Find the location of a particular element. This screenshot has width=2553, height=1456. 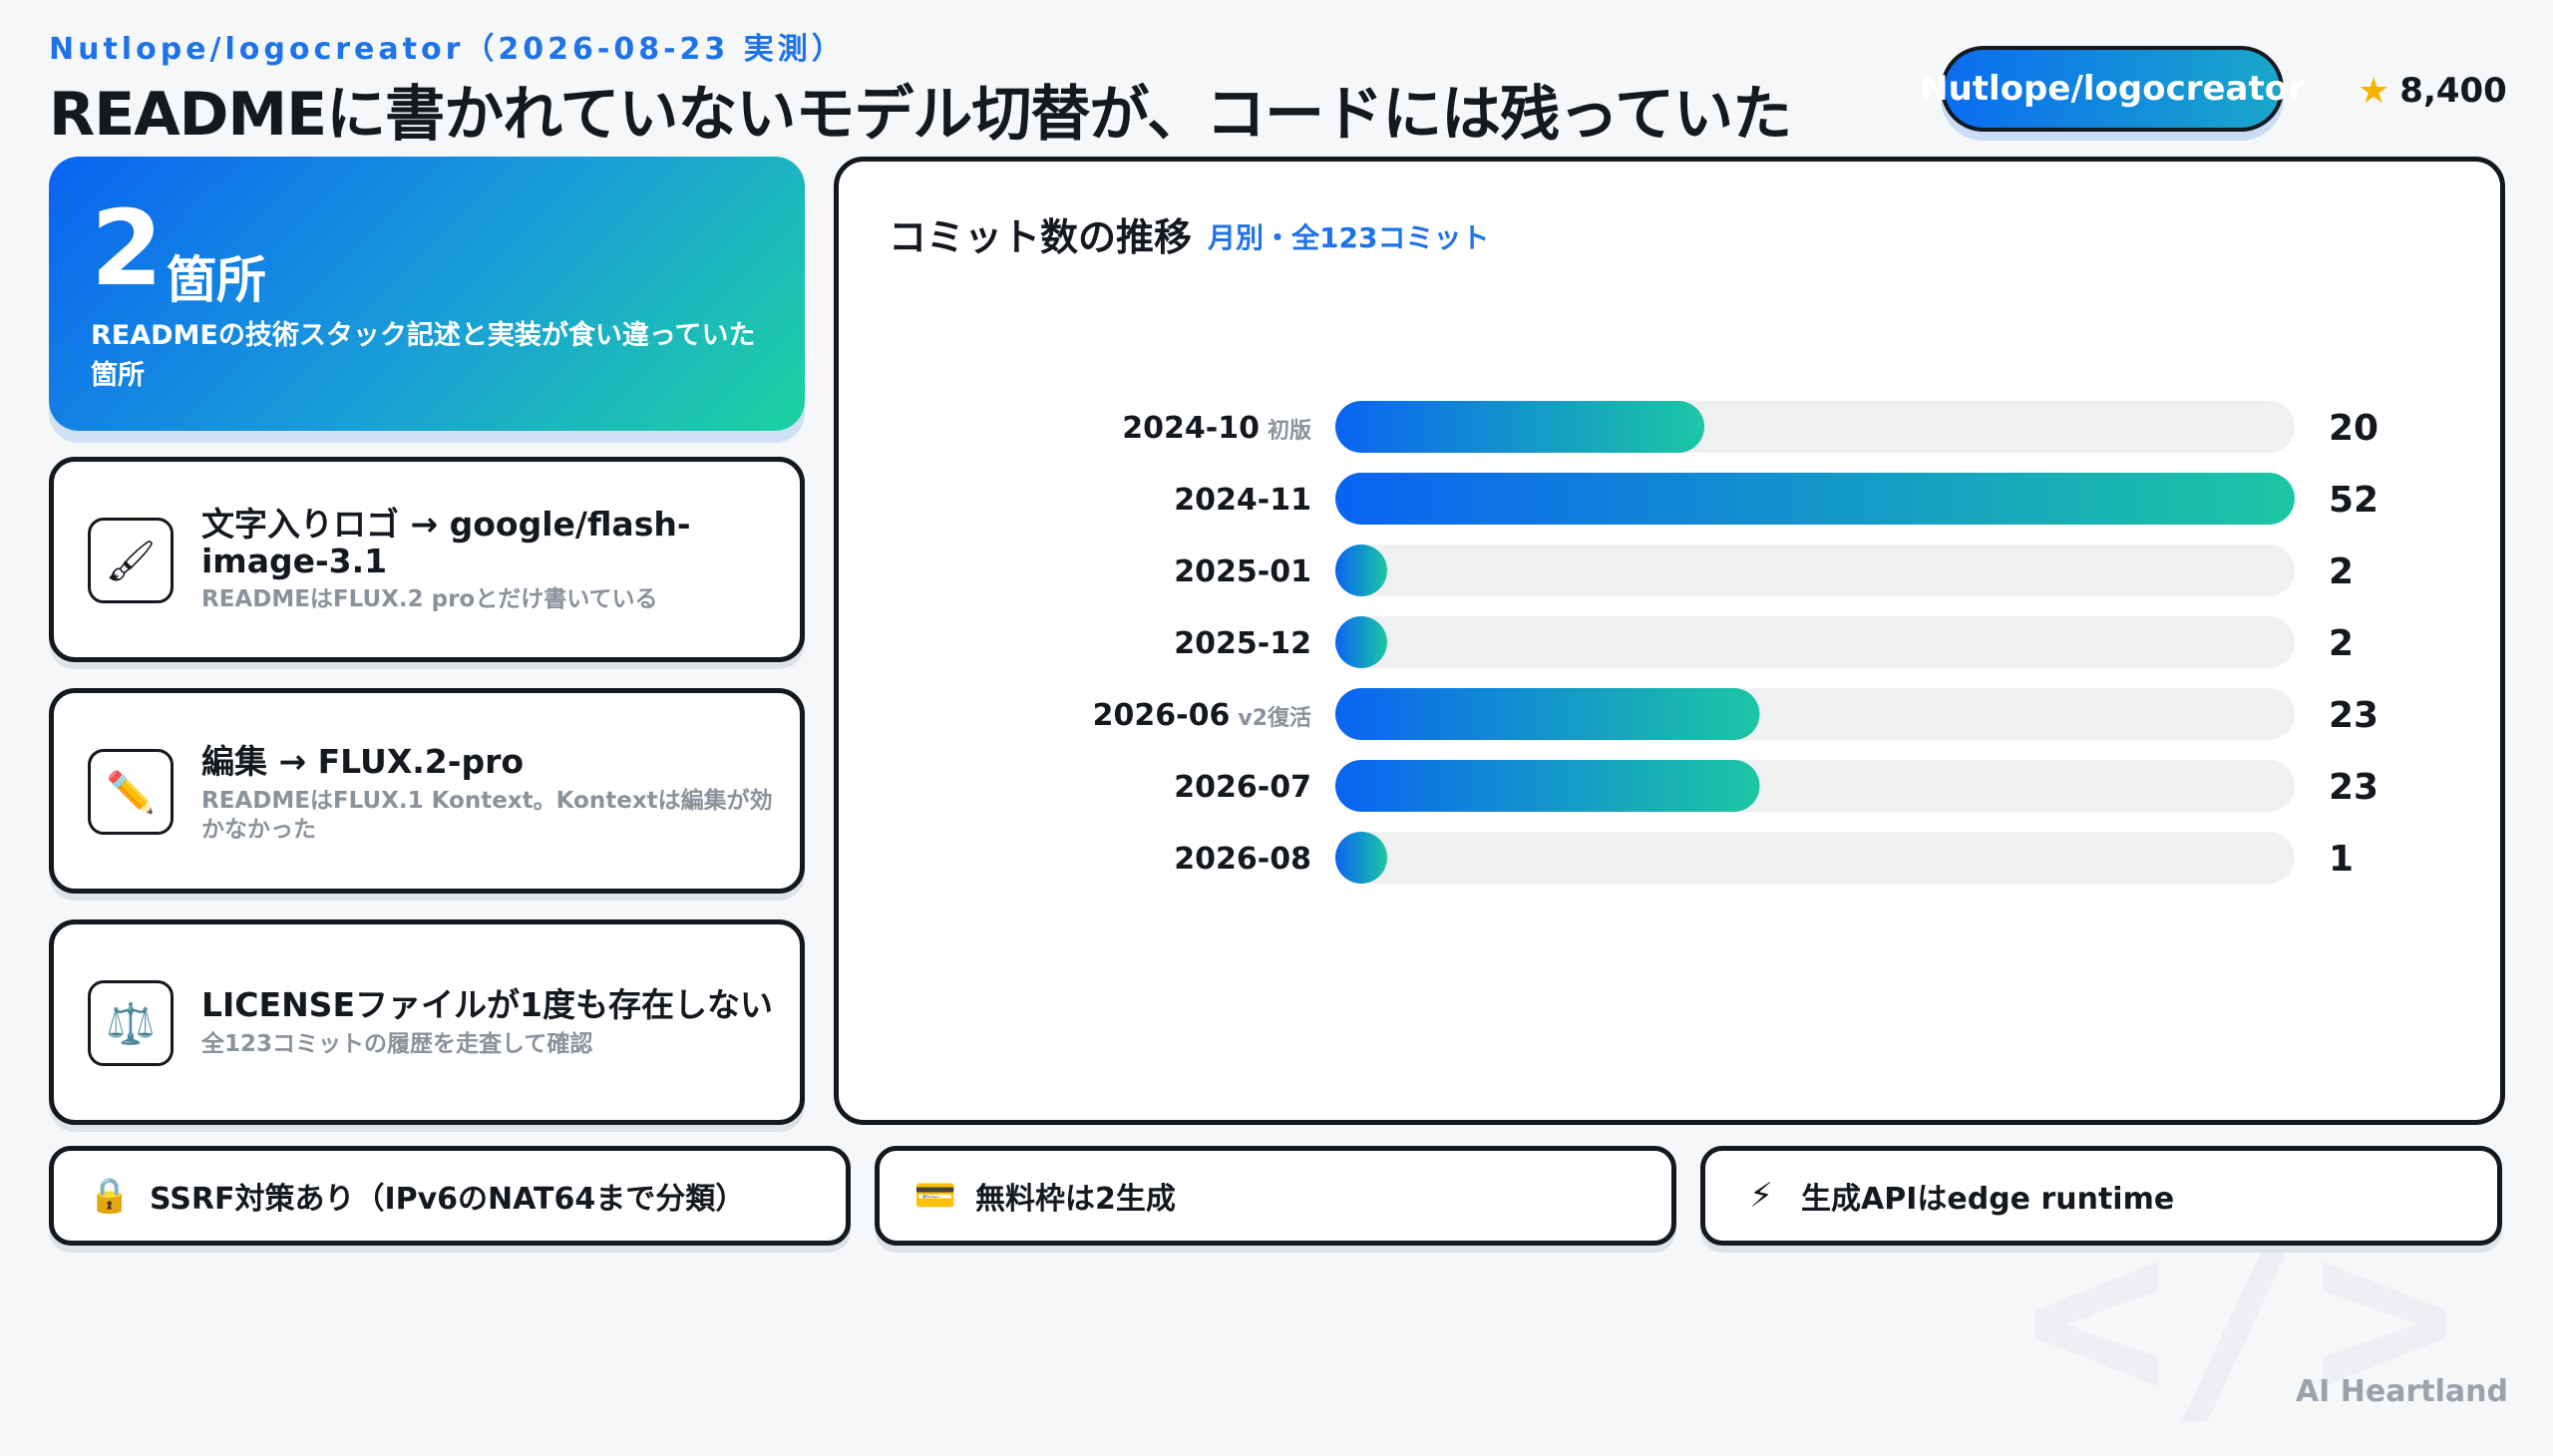

free-tier-note: 💳 無料枠は2生成 is located at coordinates (1275, 1196).